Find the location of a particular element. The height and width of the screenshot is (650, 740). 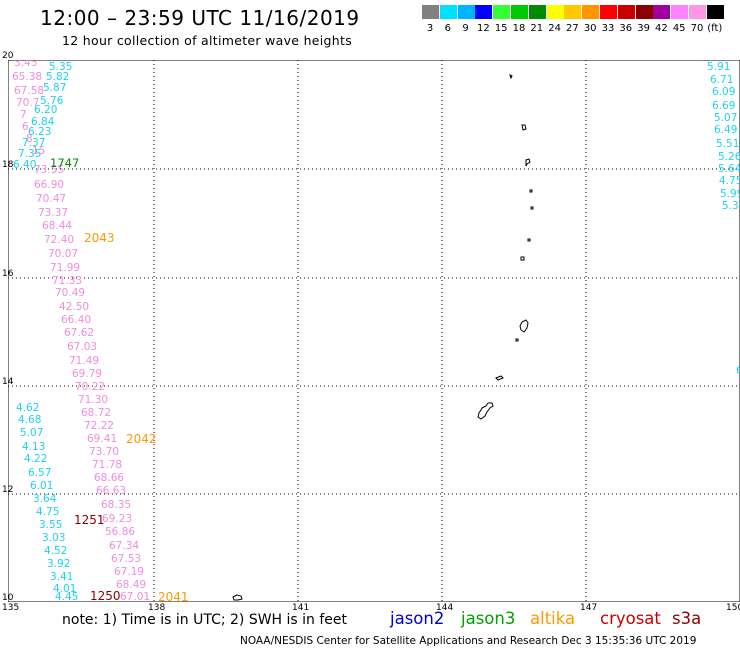

scale-label: 45 is located at coordinates (679, 28).